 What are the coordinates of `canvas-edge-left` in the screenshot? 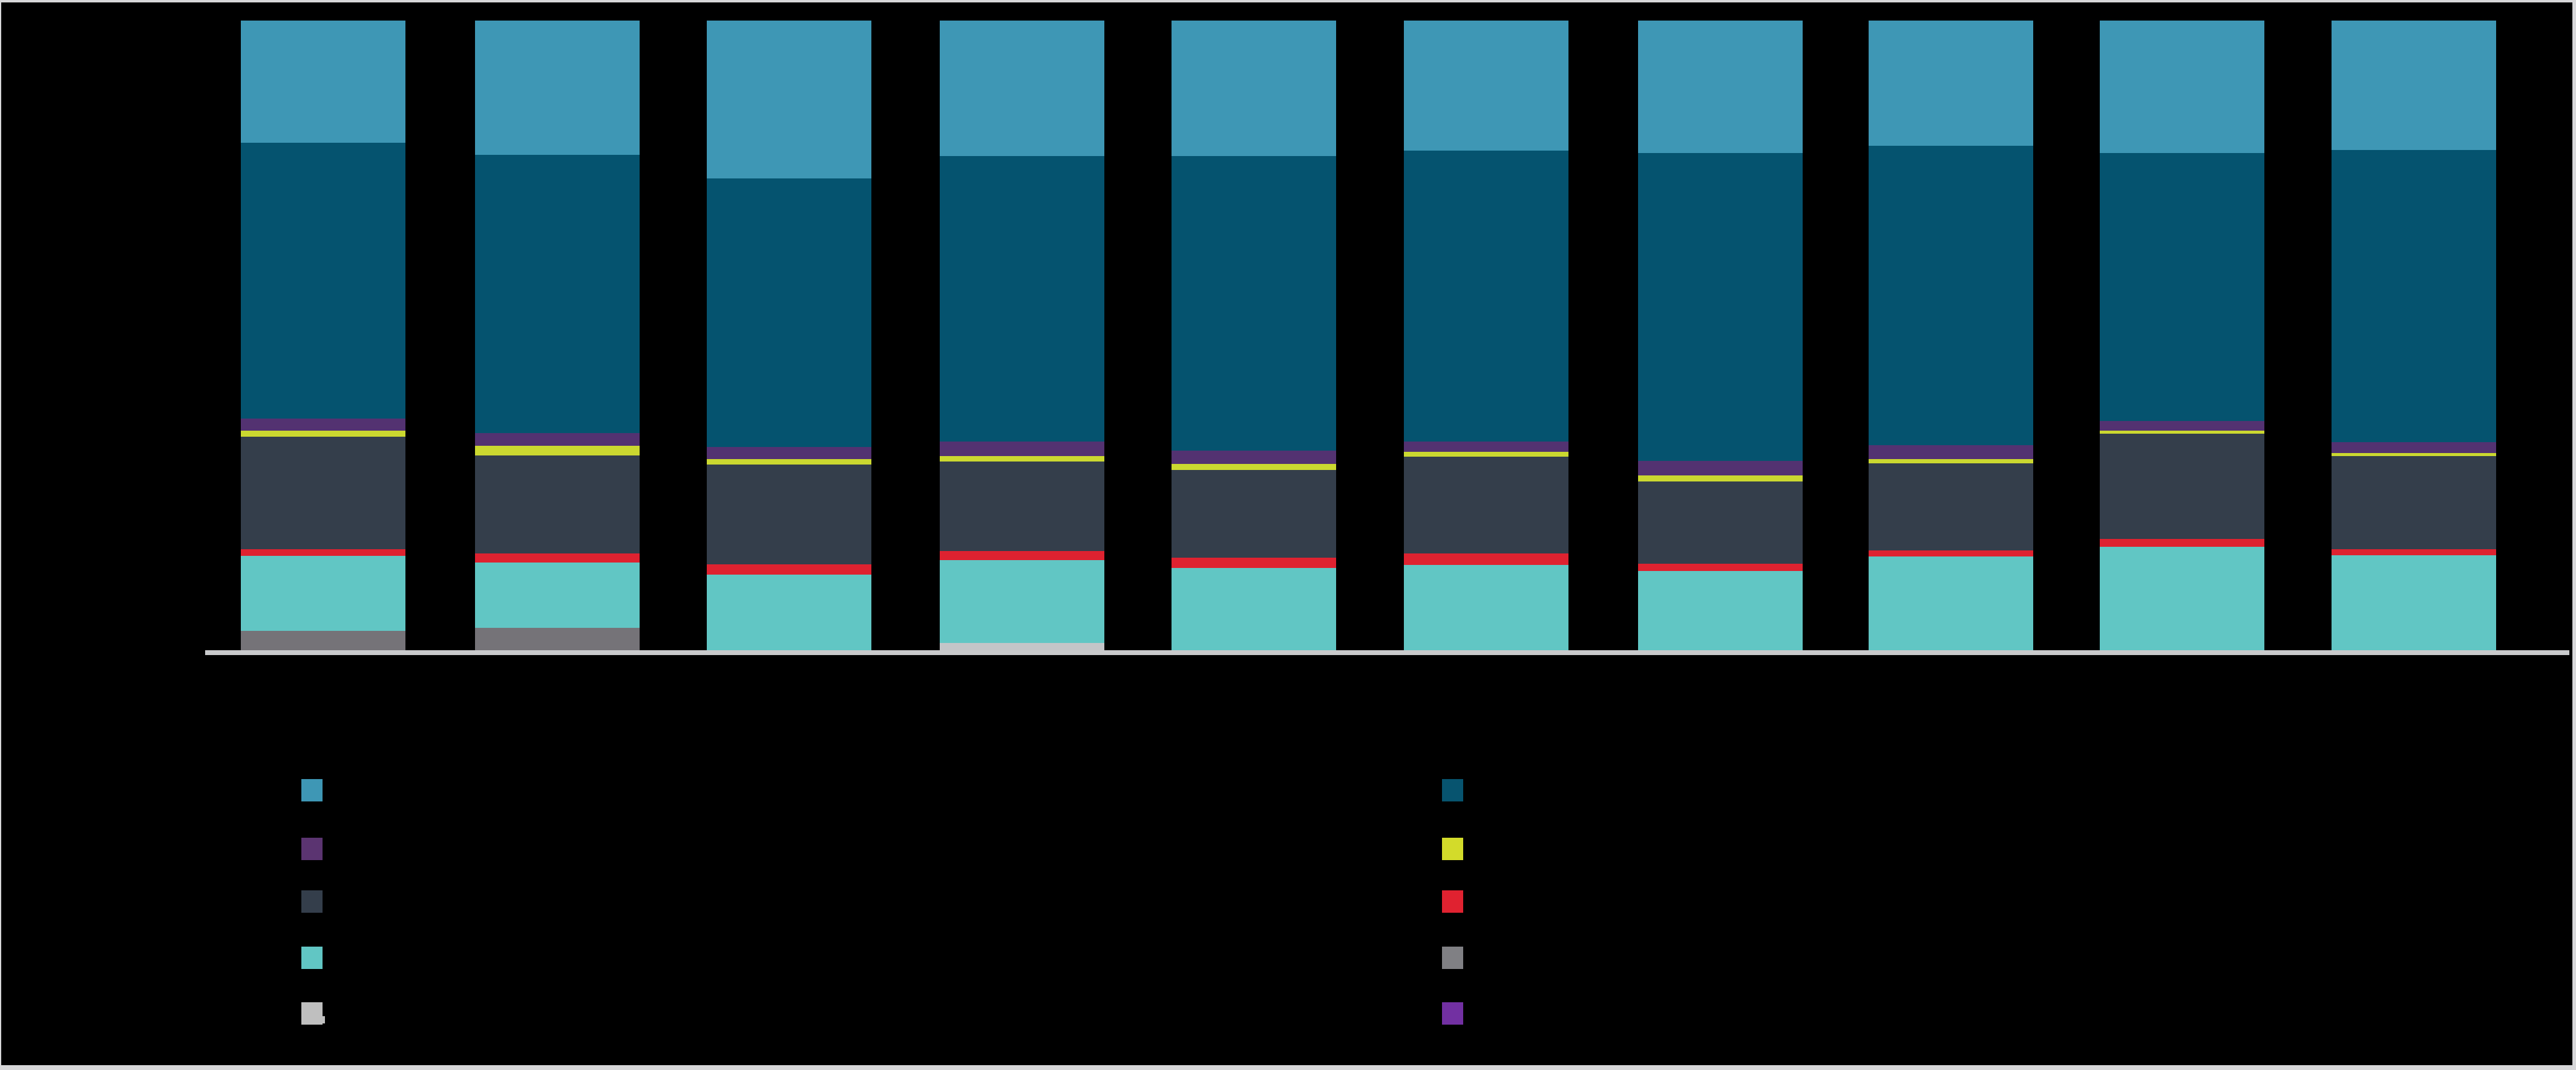 It's located at (0, 535).